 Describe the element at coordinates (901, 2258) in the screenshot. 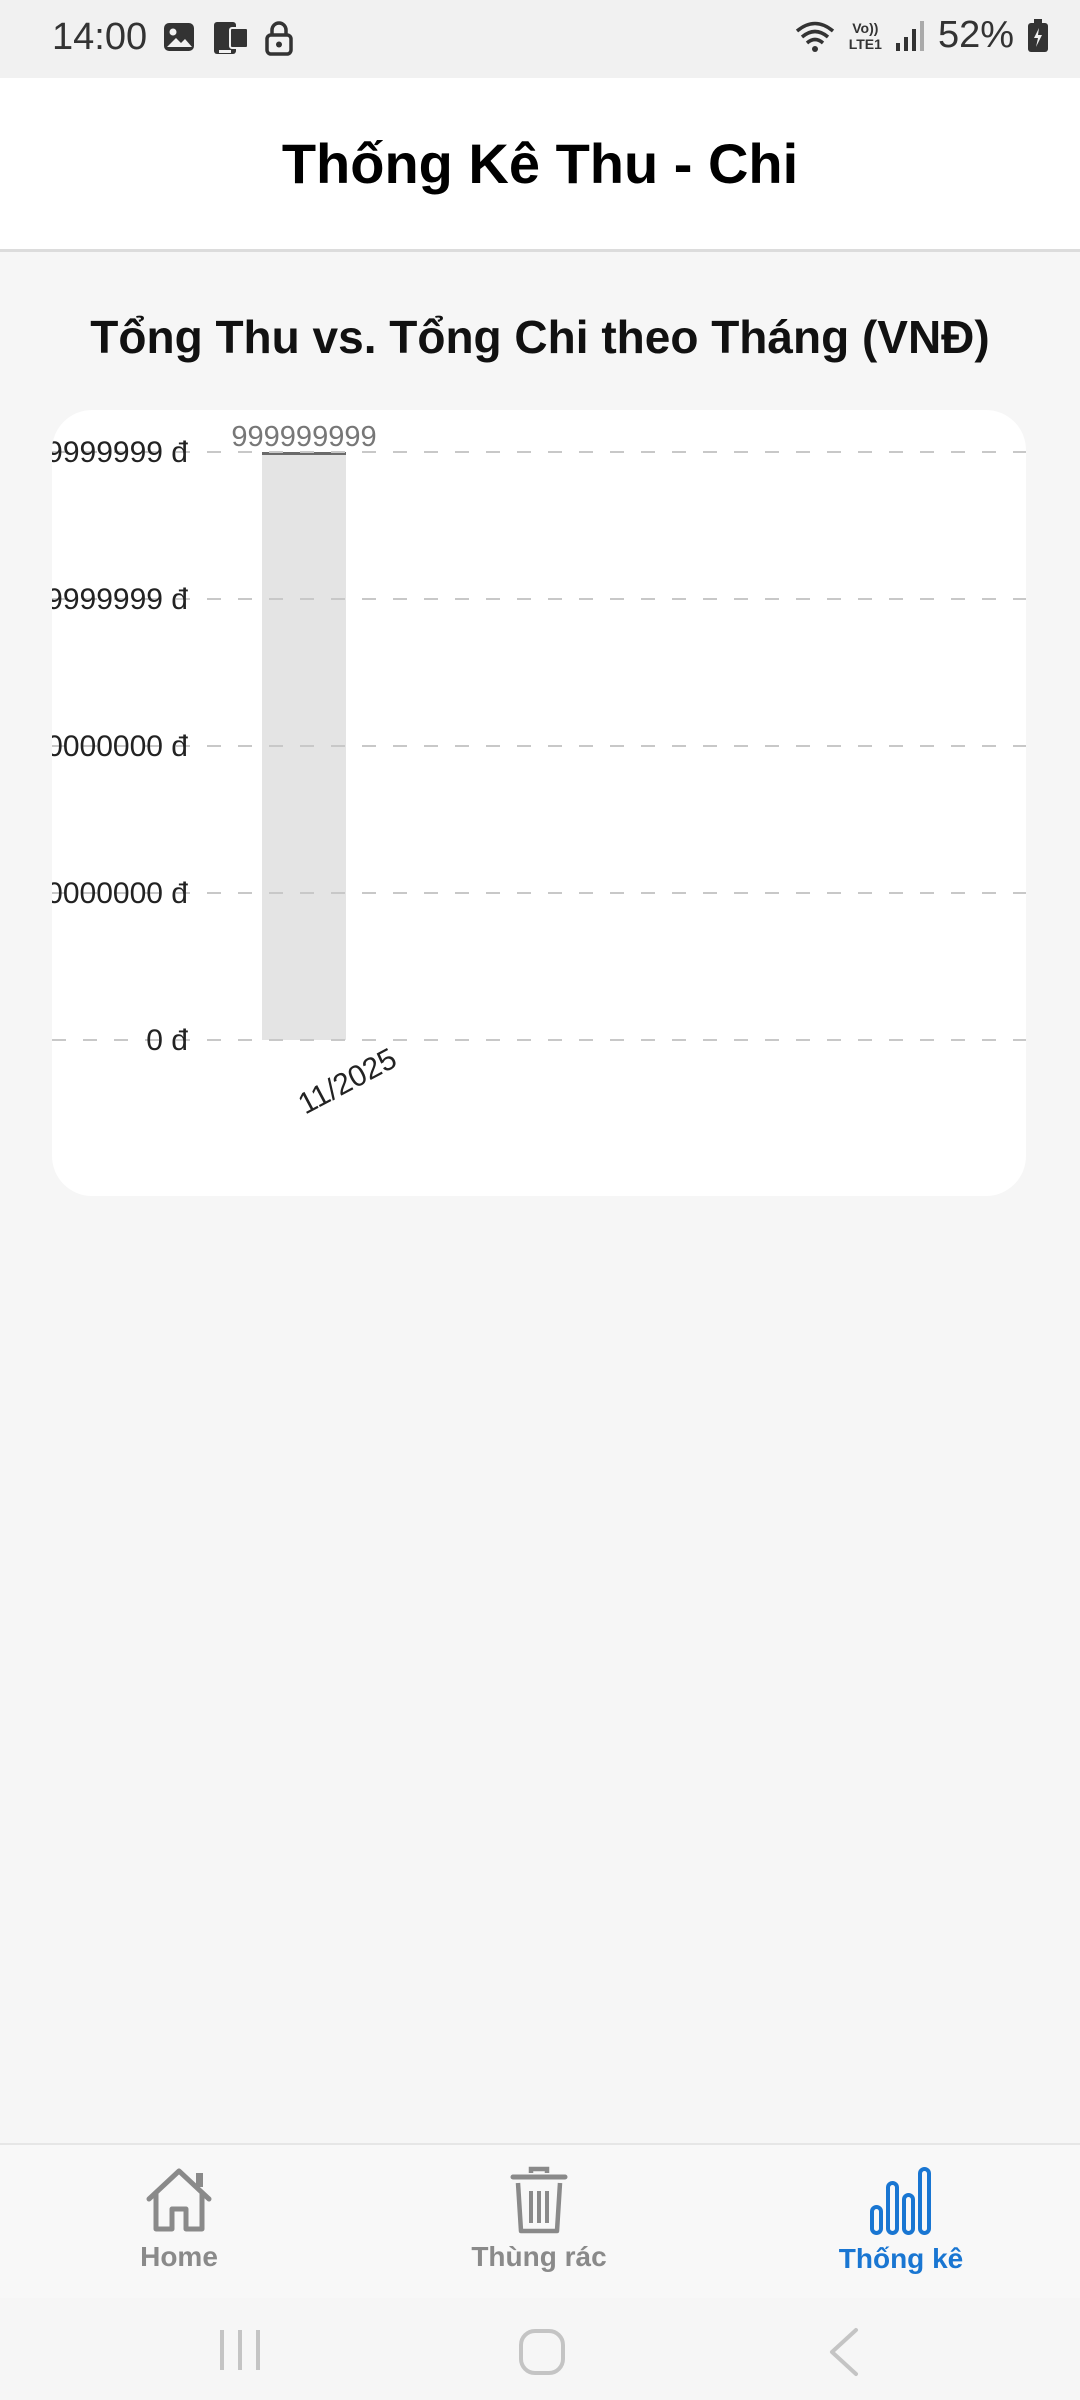

I see `nav-stats-label: Thống kê` at that location.